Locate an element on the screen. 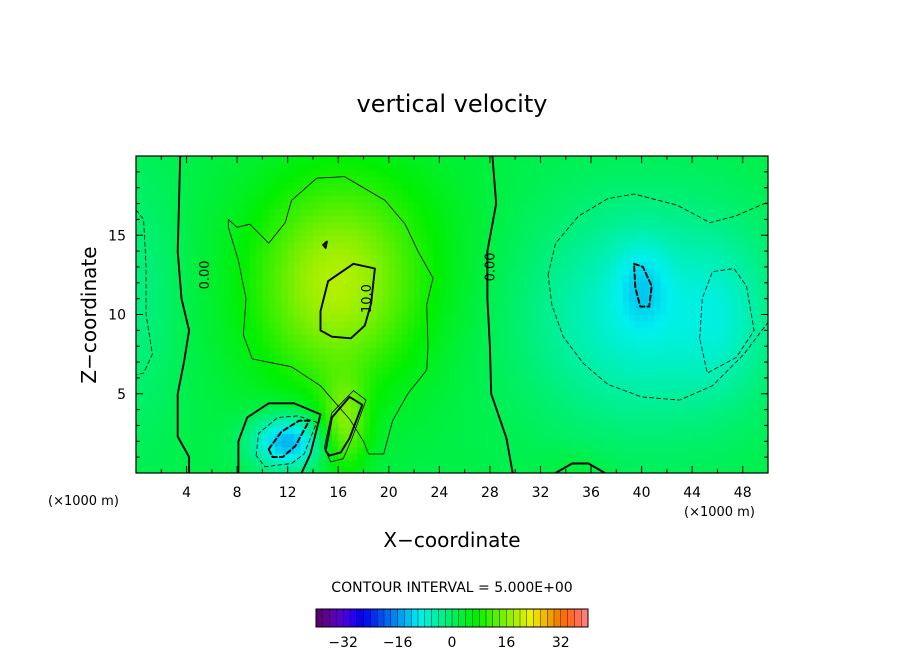  colorbar-swatch is located at coordinates (462, 618).